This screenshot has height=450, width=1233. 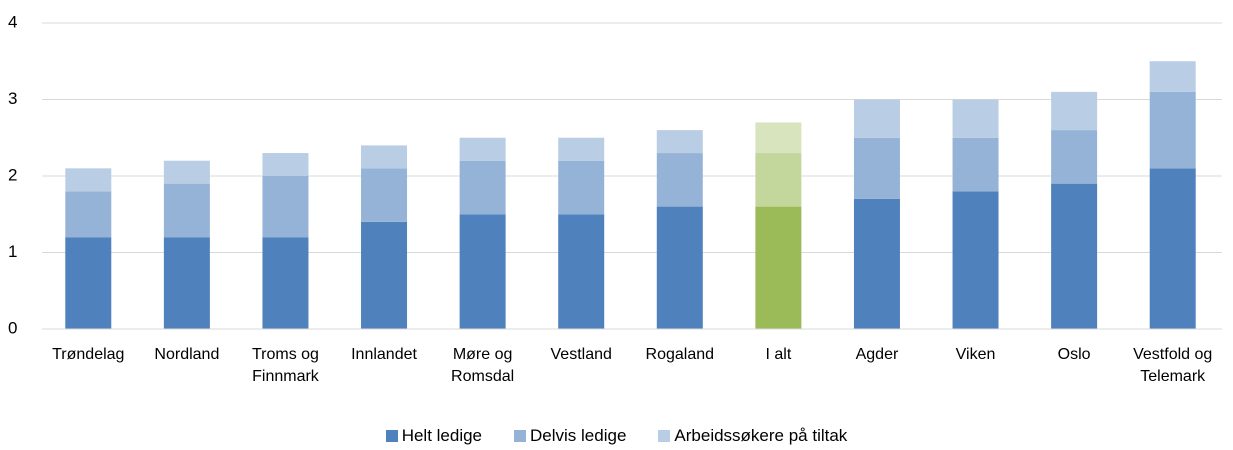 What do you see at coordinates (187, 354) in the screenshot?
I see `x-tick-label: Nordland` at bounding box center [187, 354].